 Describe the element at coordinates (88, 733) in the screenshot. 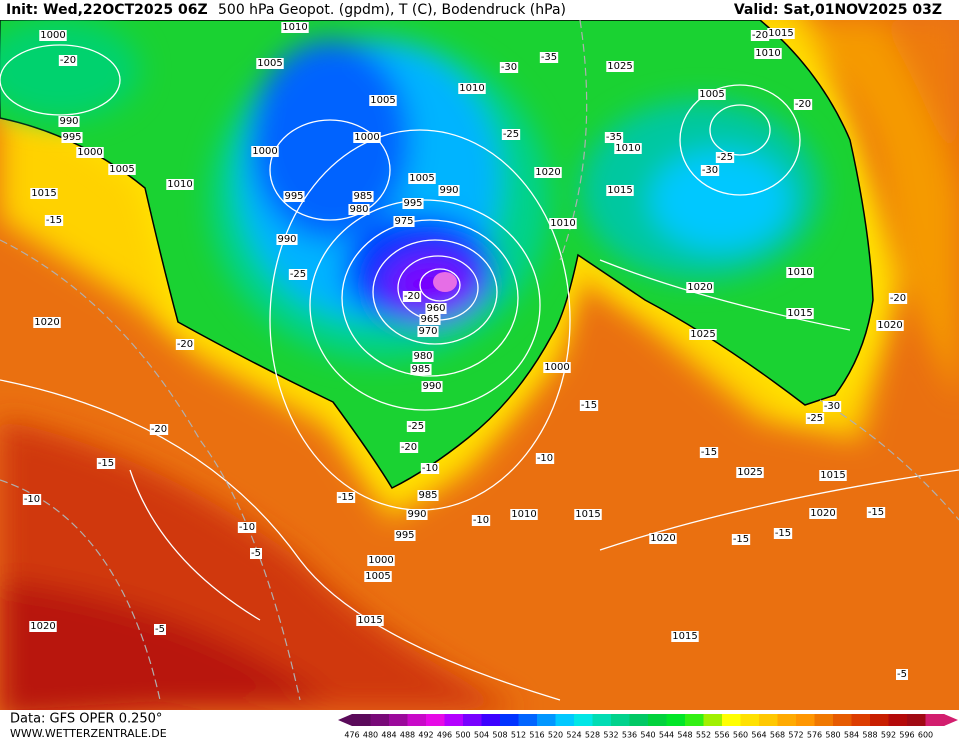

I see `site-name: WWW.WETTERZENTRALE.DE` at that location.